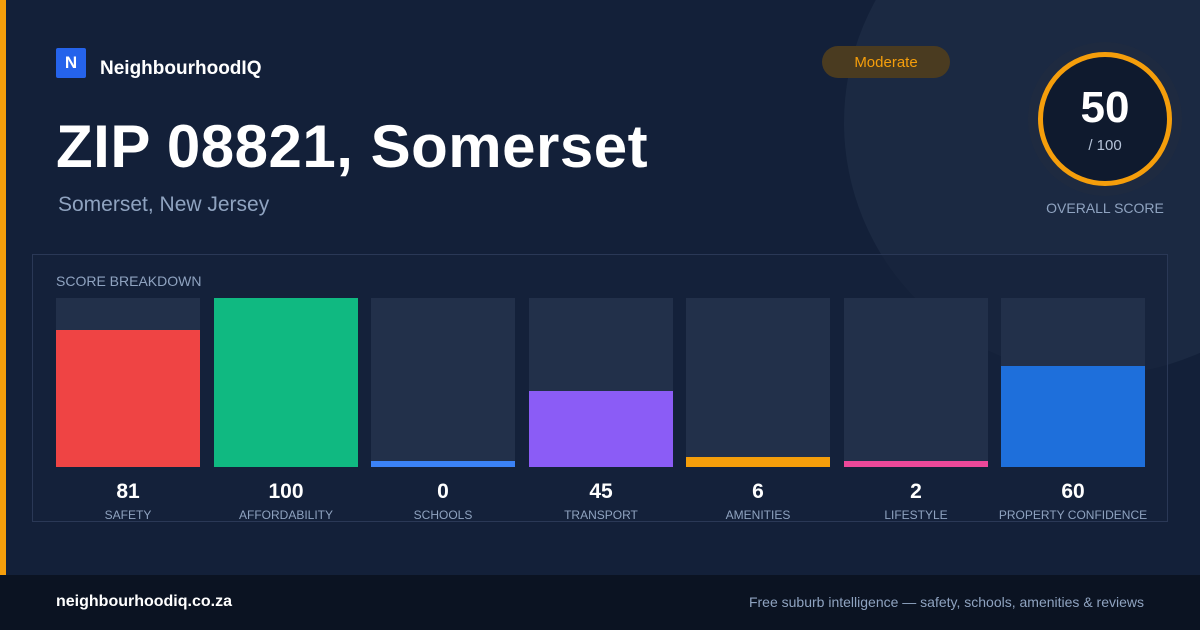  I want to click on overall-score-max: / 100, so click(1105, 145).